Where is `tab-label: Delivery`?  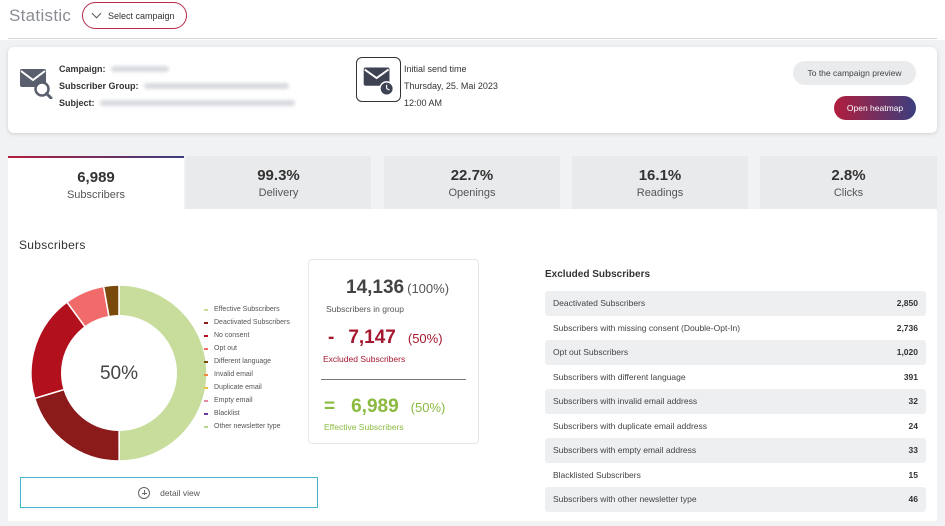 tab-label: Delivery is located at coordinates (278, 193).